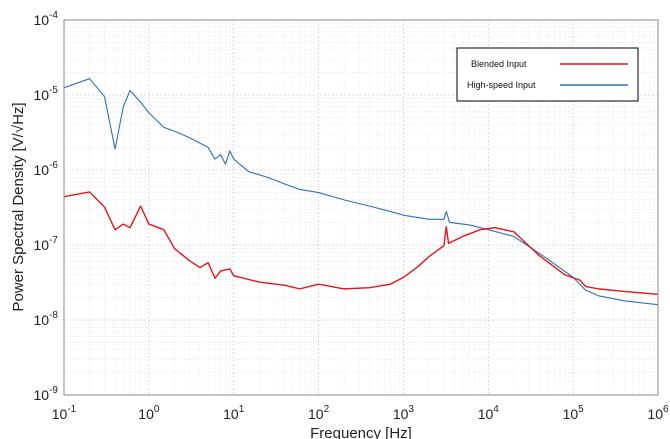  I want to click on x-tick-exponent: 1, so click(242, 409).